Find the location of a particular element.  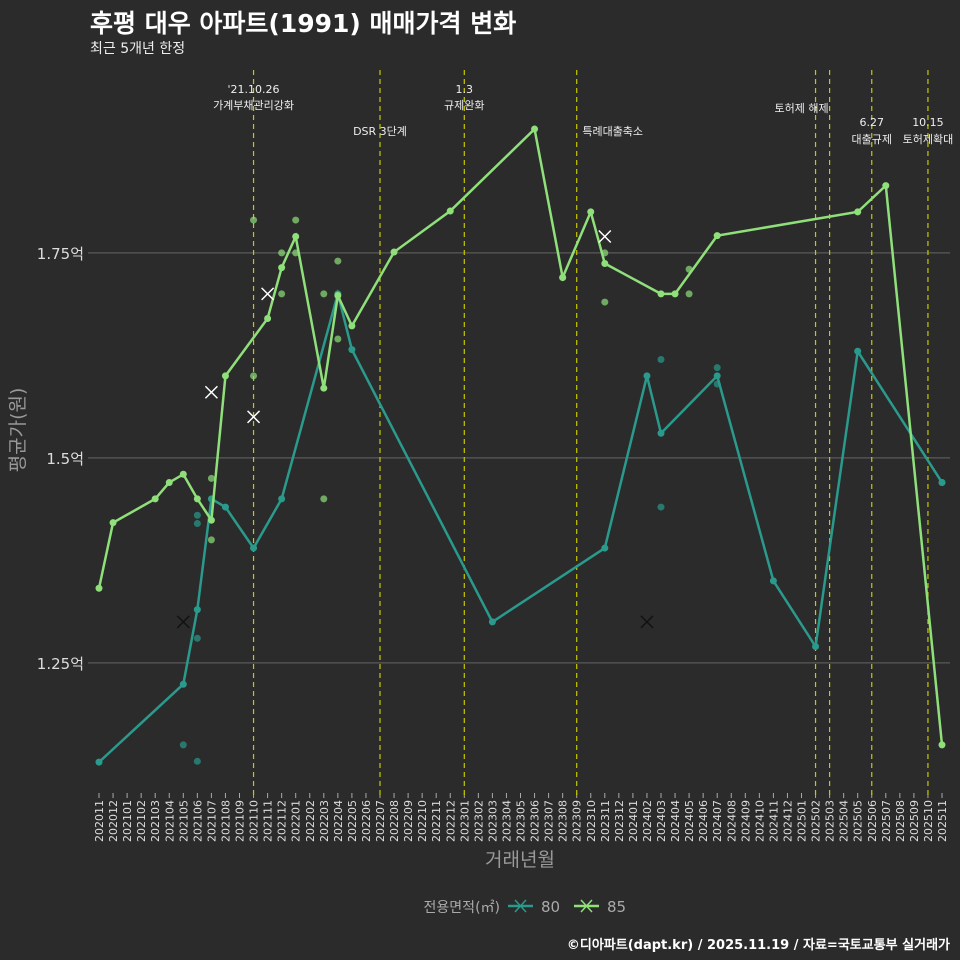

event-label: 특례대출축소 is located at coordinates (612, 131).